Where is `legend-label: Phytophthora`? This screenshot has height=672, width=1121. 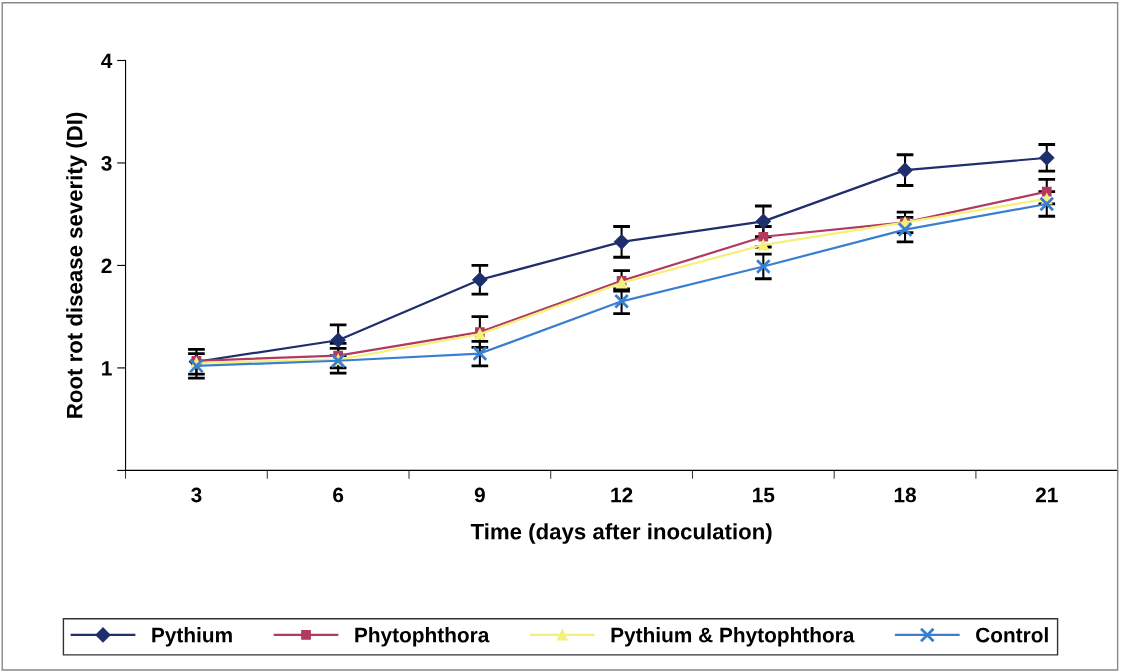 legend-label: Phytophthora is located at coordinates (422, 637).